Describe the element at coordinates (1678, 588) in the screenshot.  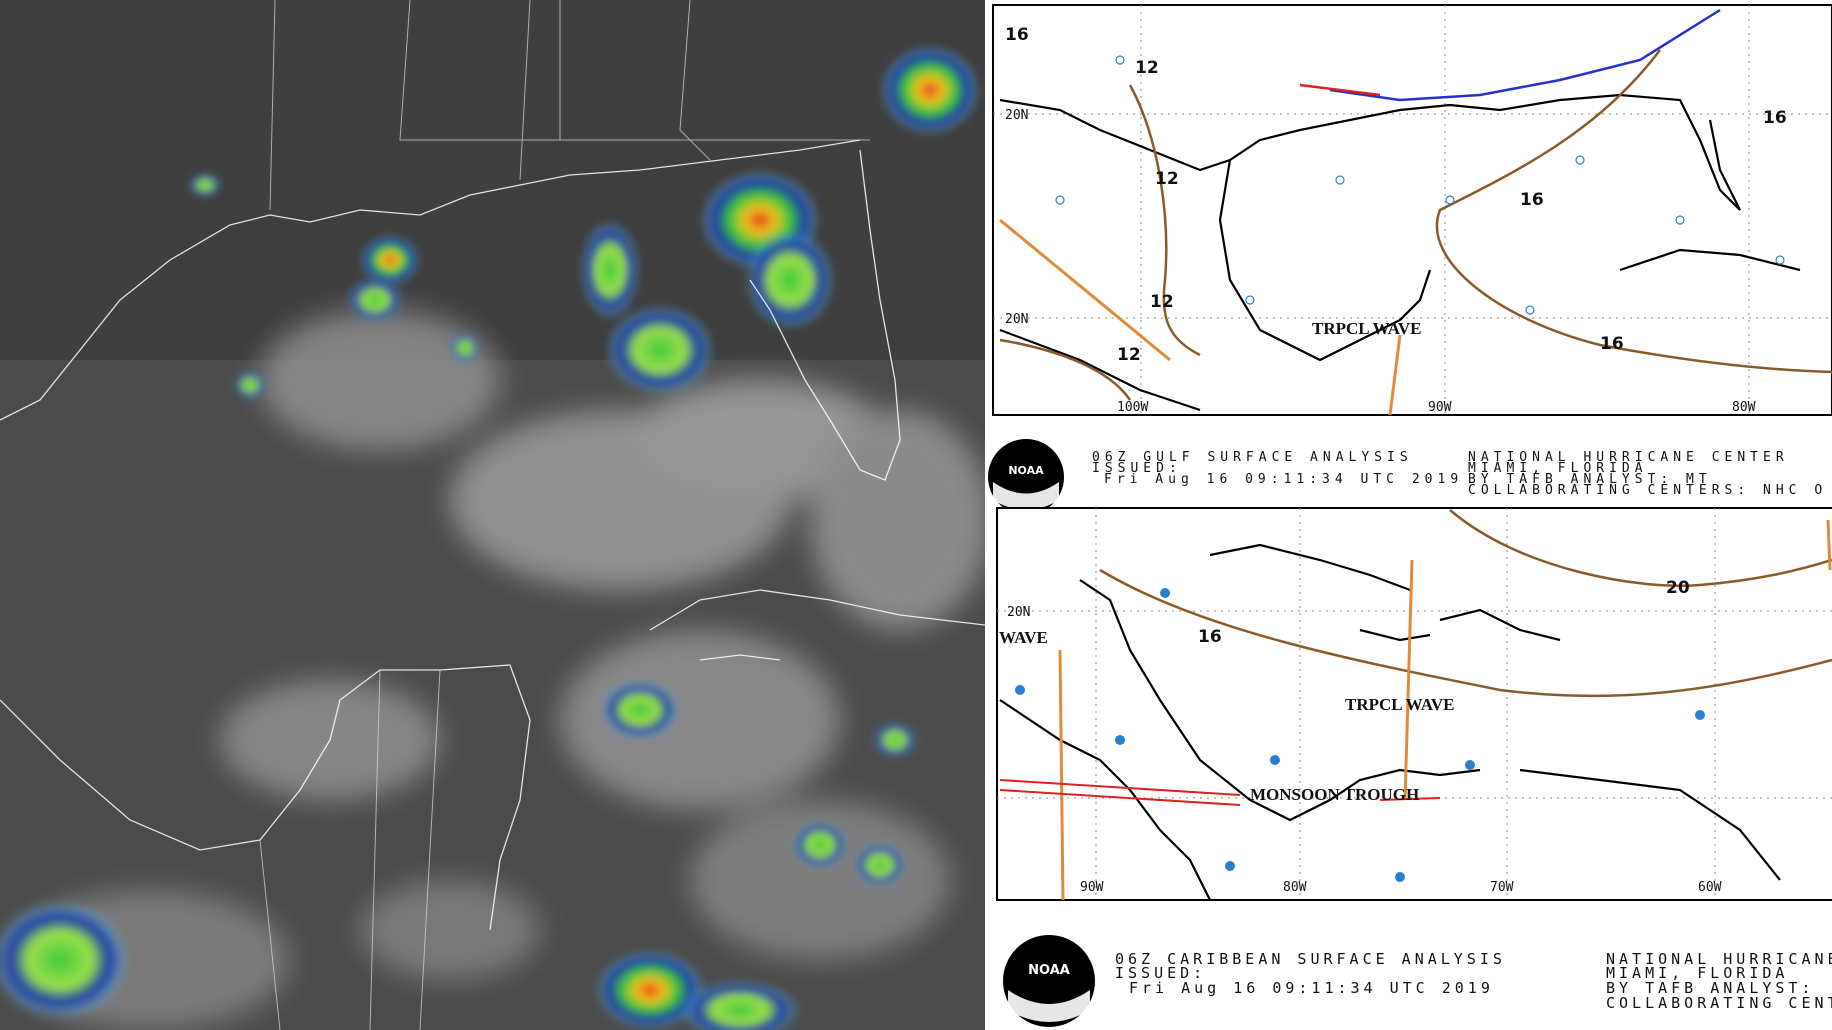
I see `isobar-label: 20` at that location.